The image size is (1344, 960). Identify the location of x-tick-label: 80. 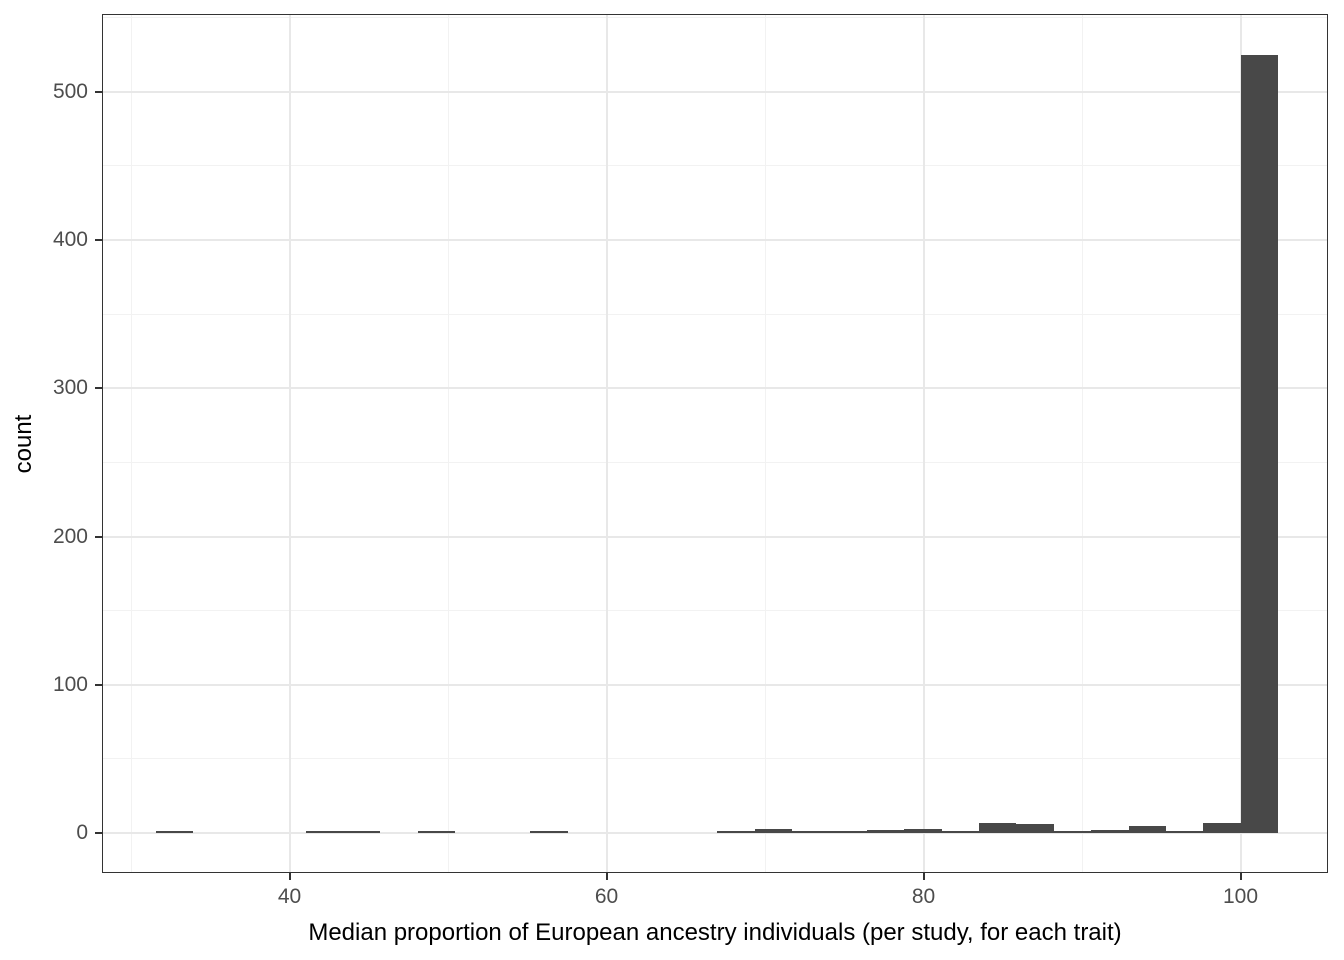
(923, 896).